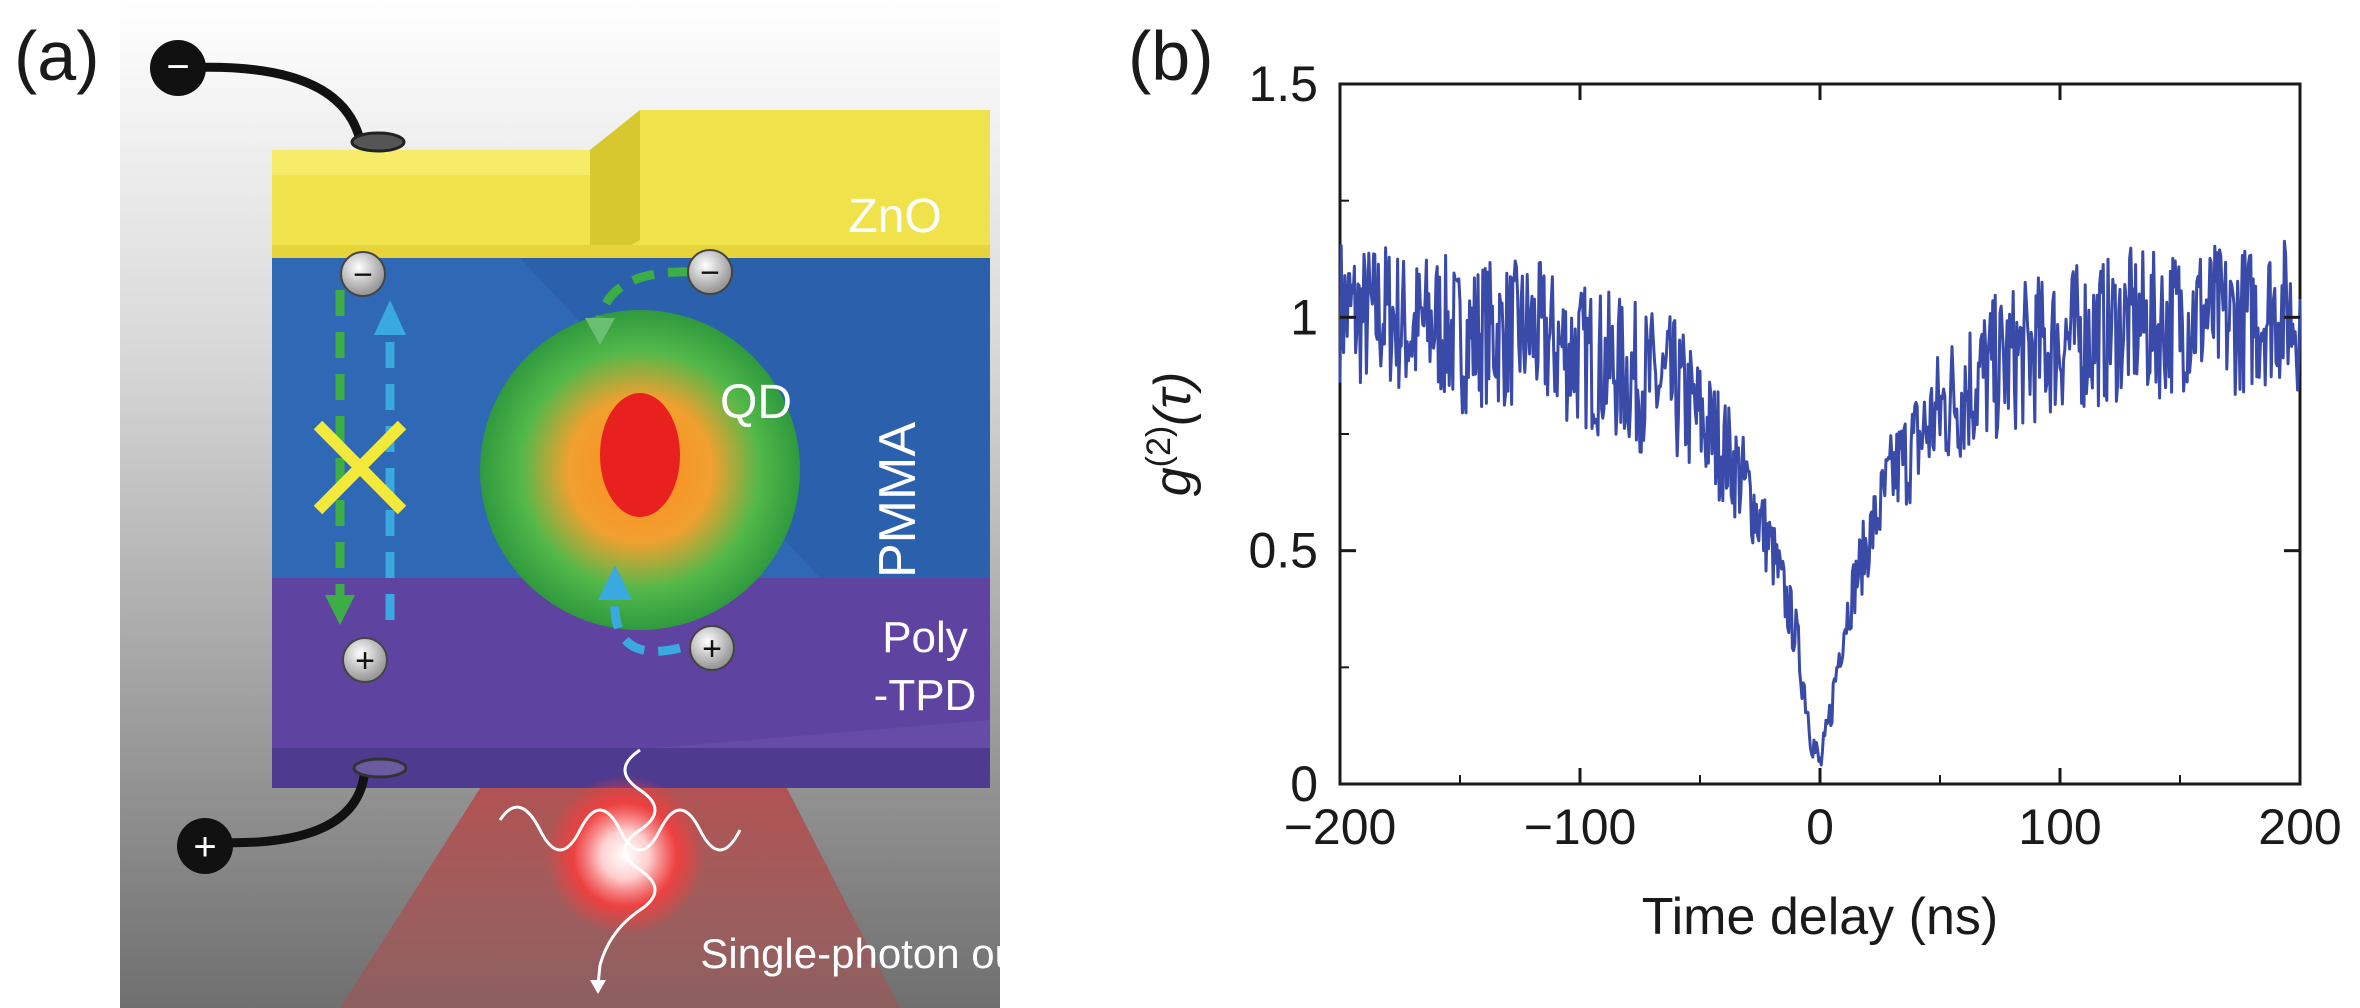  I want to click on quantum-dot, so click(640, 470).